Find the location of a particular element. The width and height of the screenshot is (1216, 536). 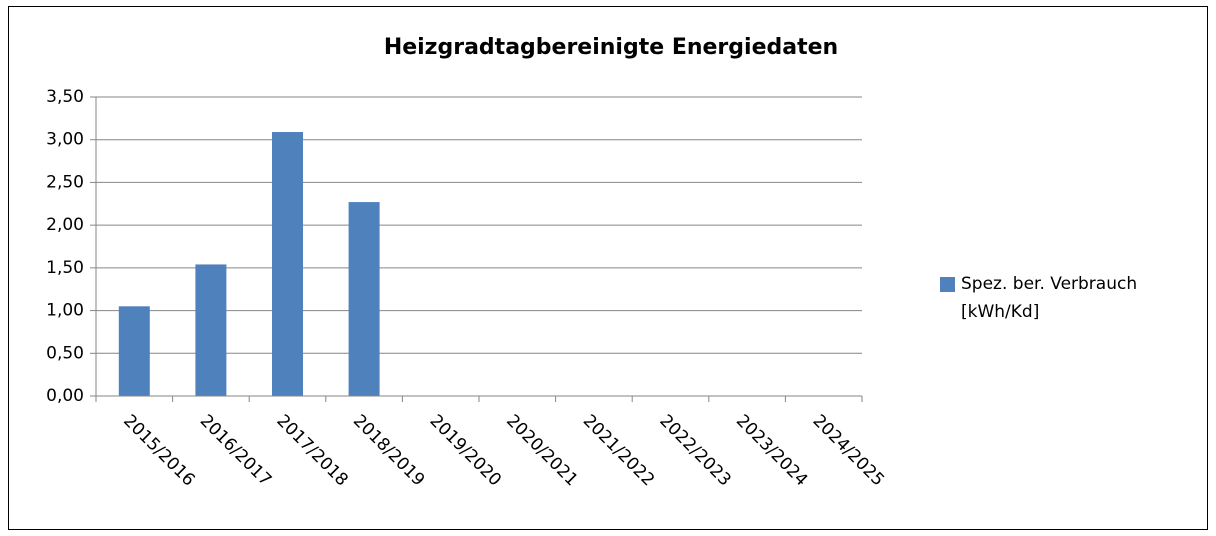

y-tick-label: 0,00 is located at coordinates (65, 396).